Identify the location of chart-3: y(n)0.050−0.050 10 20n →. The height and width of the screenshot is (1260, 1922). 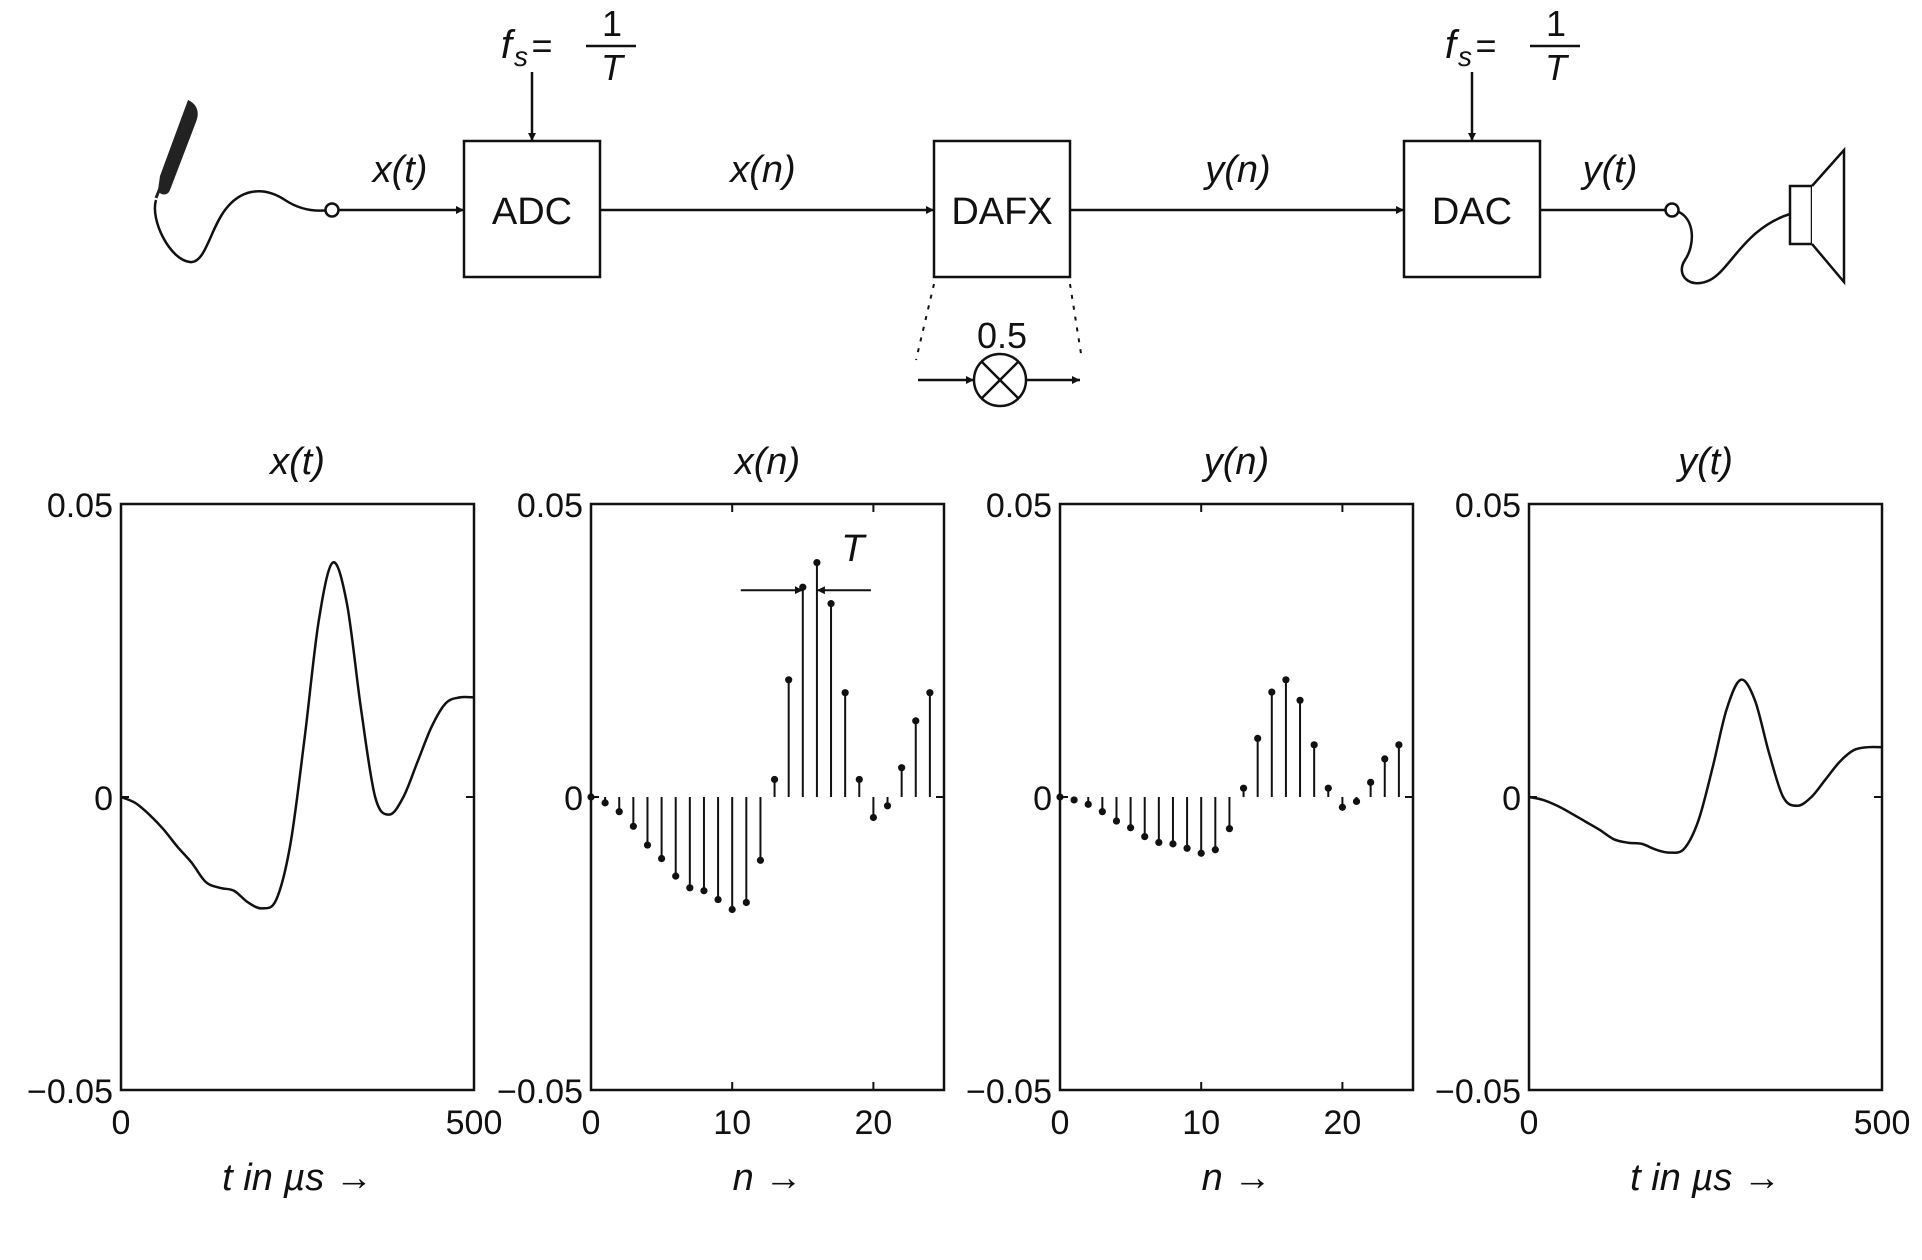
(1190, 820).